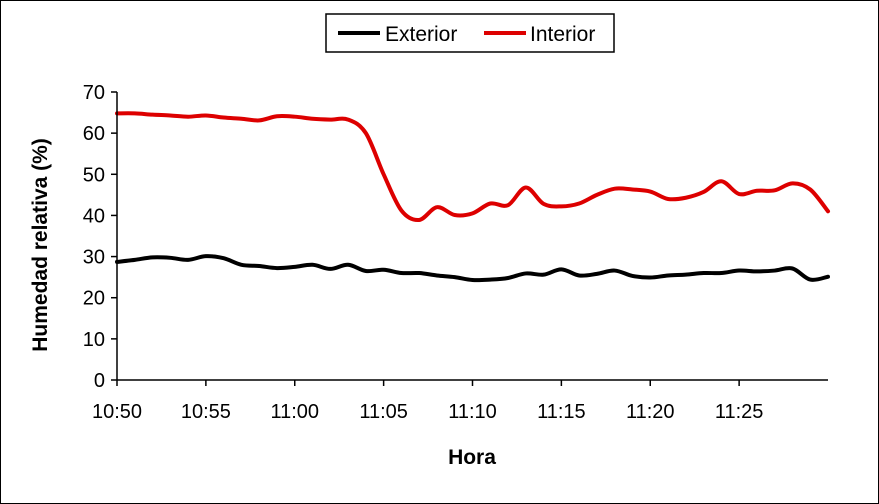 This screenshot has width=879, height=504. I want to click on x-axis-title: Hora, so click(472, 457).